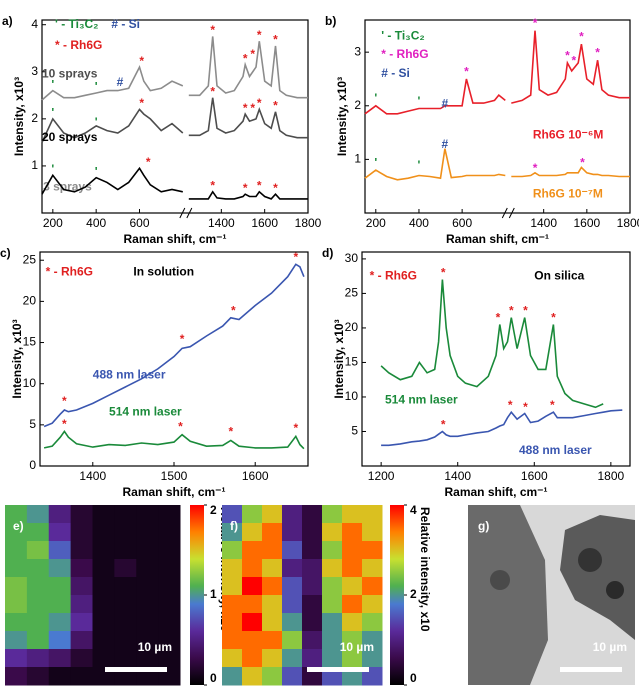  What do you see at coordinates (30, 383) in the screenshot?
I see `y-tick-label: 10` at bounding box center [30, 383].